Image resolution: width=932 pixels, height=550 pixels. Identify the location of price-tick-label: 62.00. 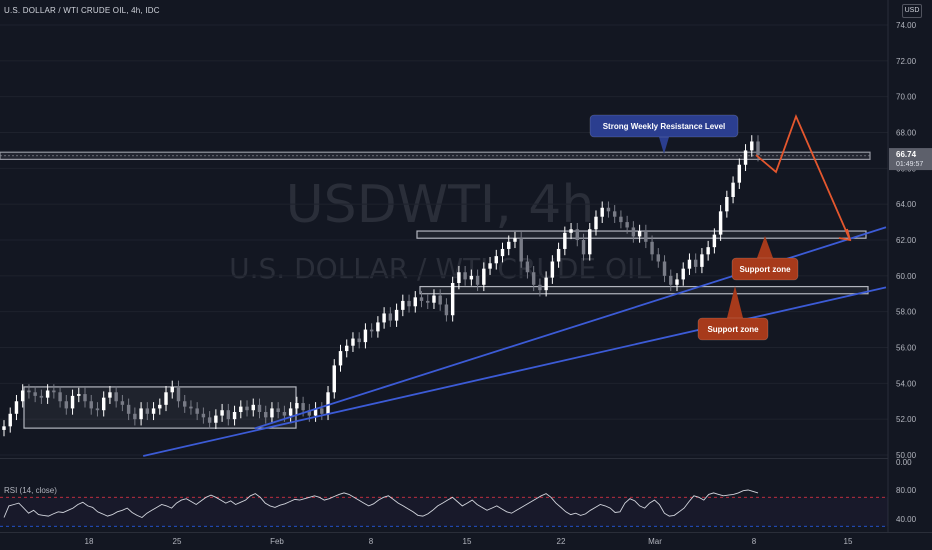
(906, 240).